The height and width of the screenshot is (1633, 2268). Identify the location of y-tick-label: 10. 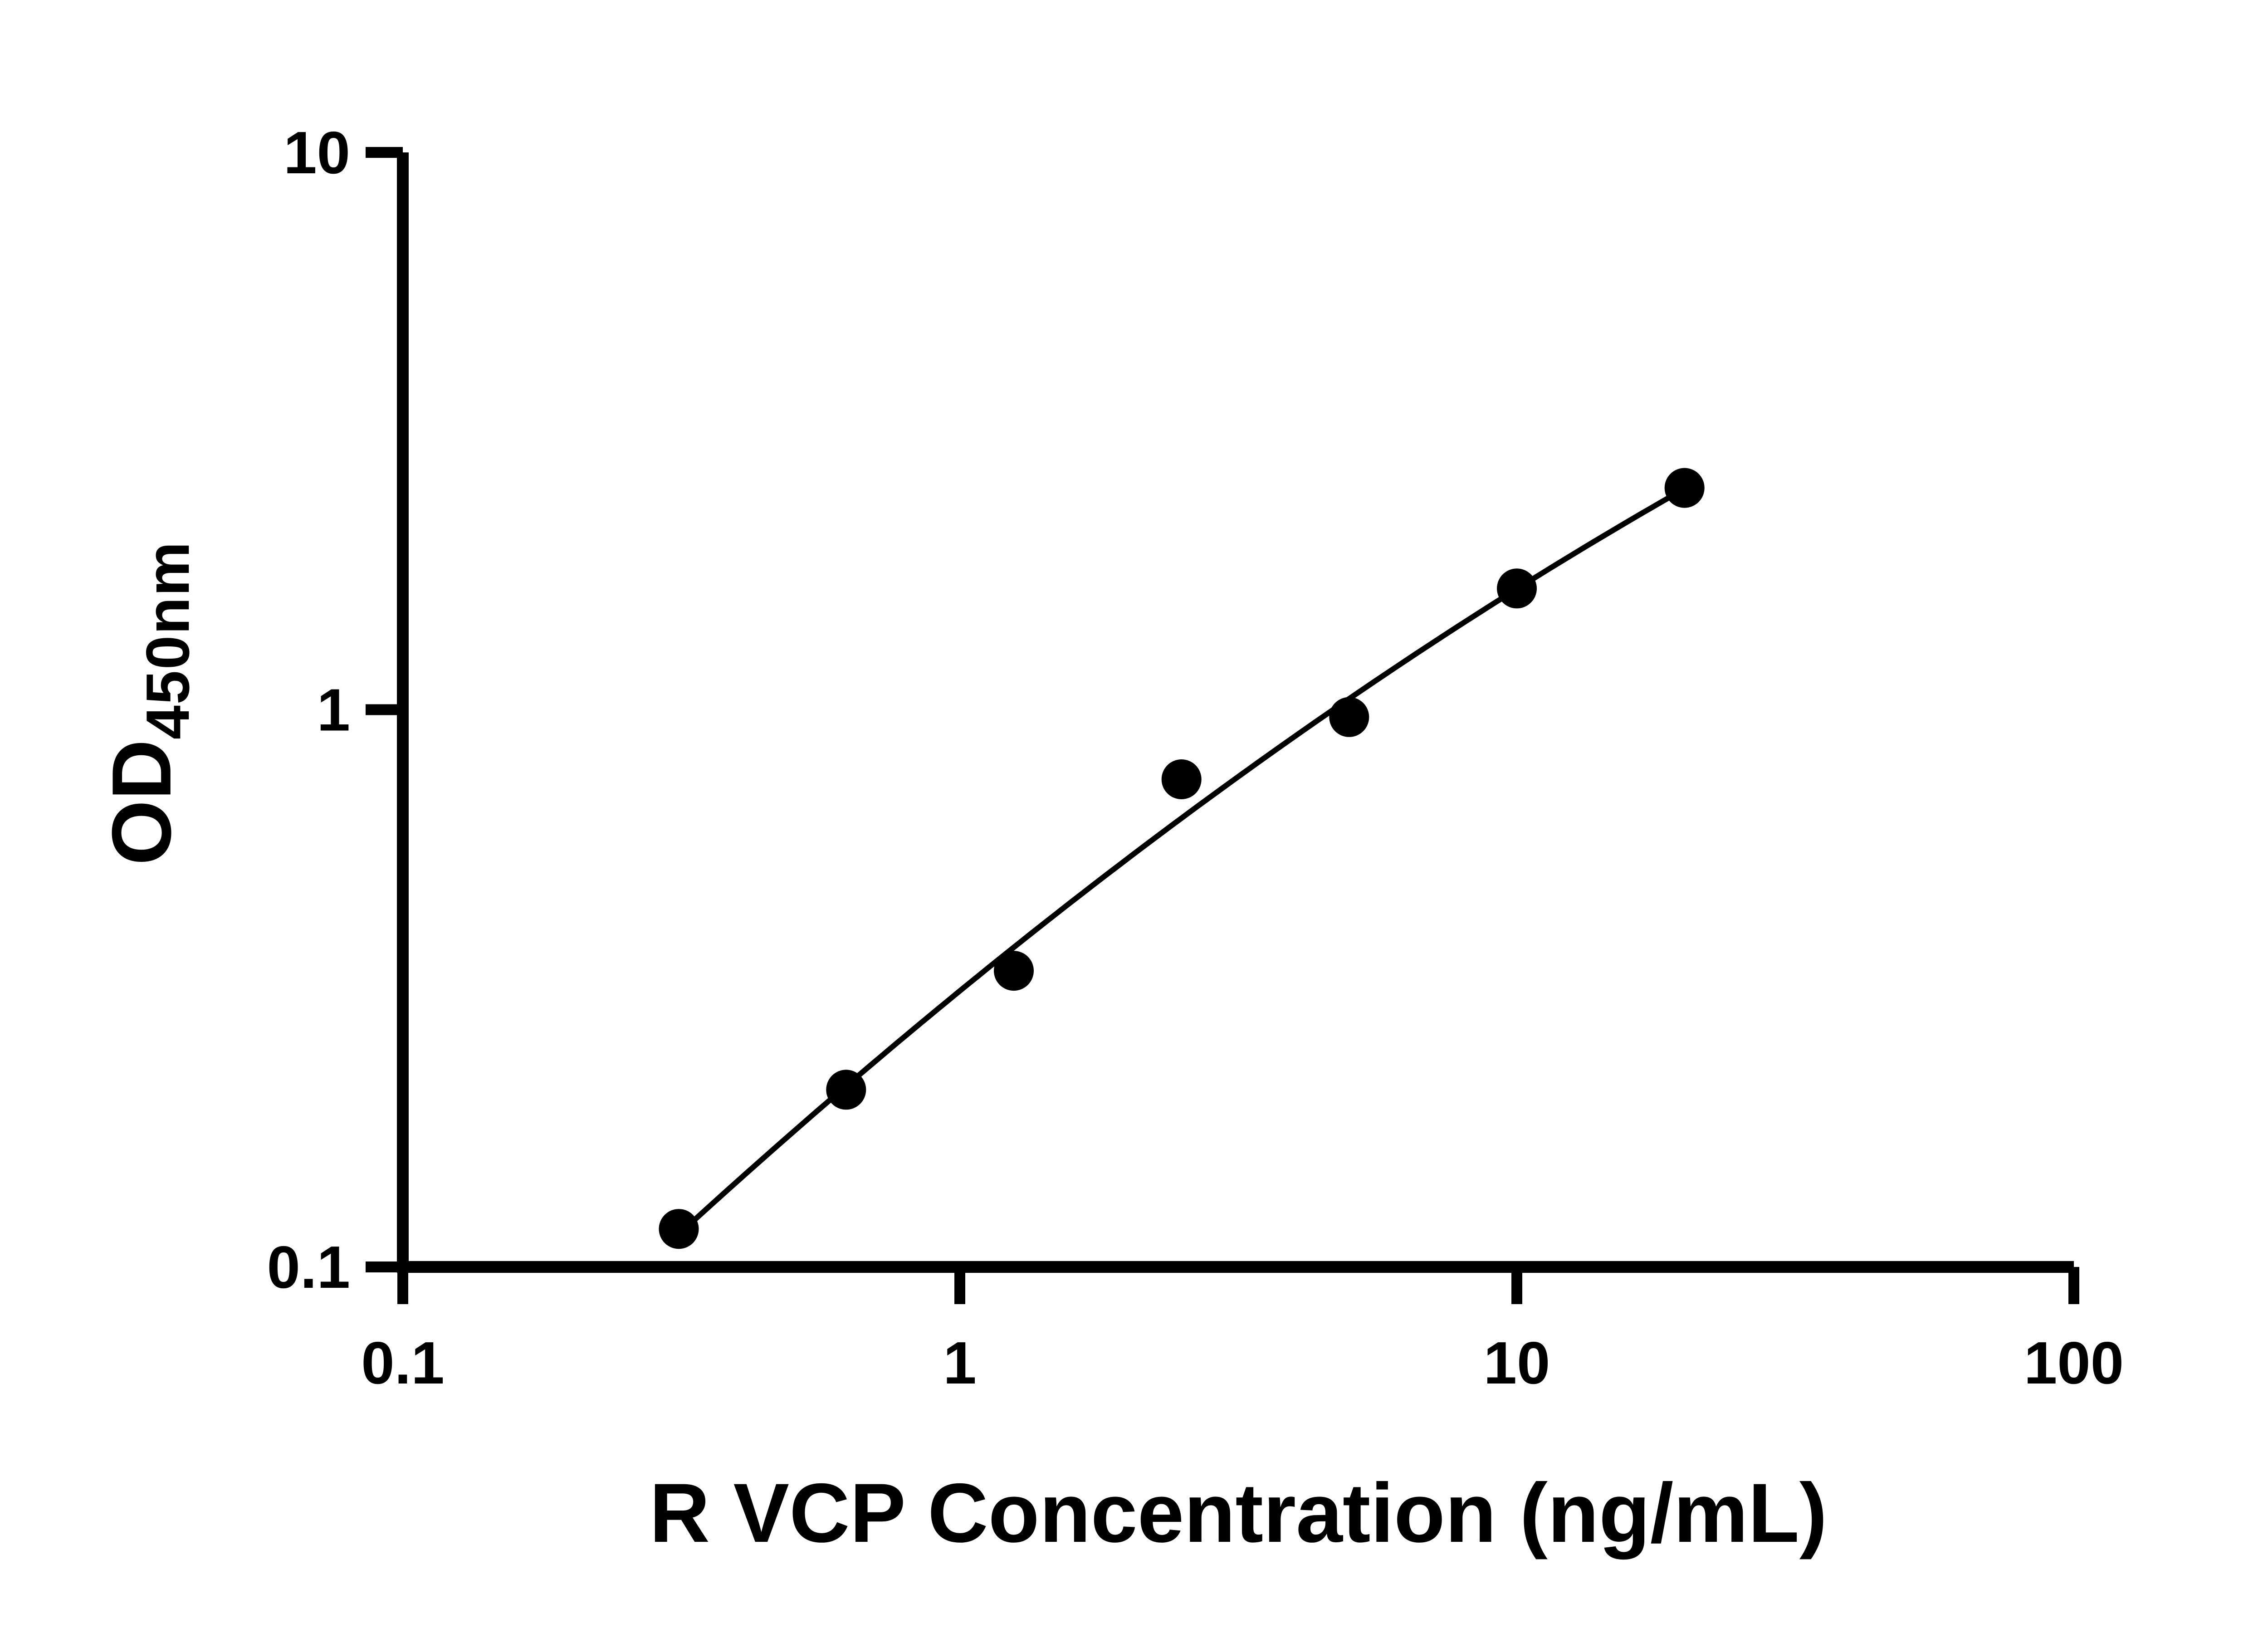
(317, 152).